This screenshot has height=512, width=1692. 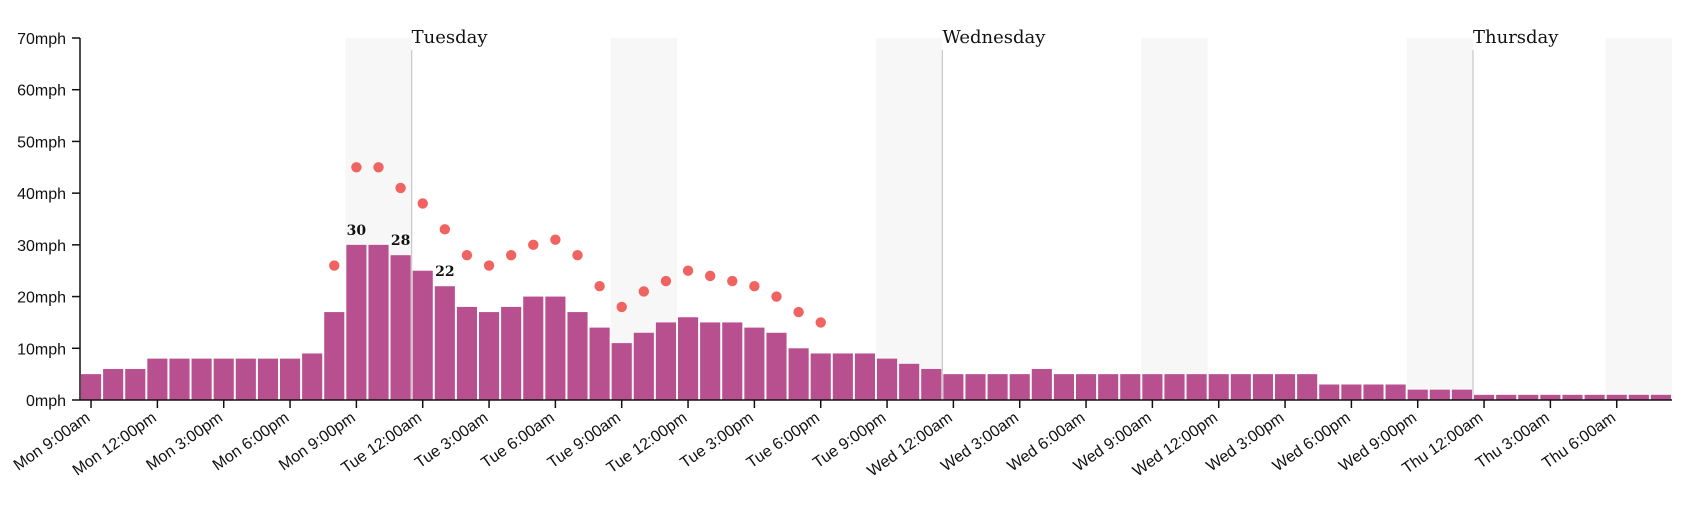 I want to click on x-tick-label: Tue 3:00pm, so click(x=716, y=440).